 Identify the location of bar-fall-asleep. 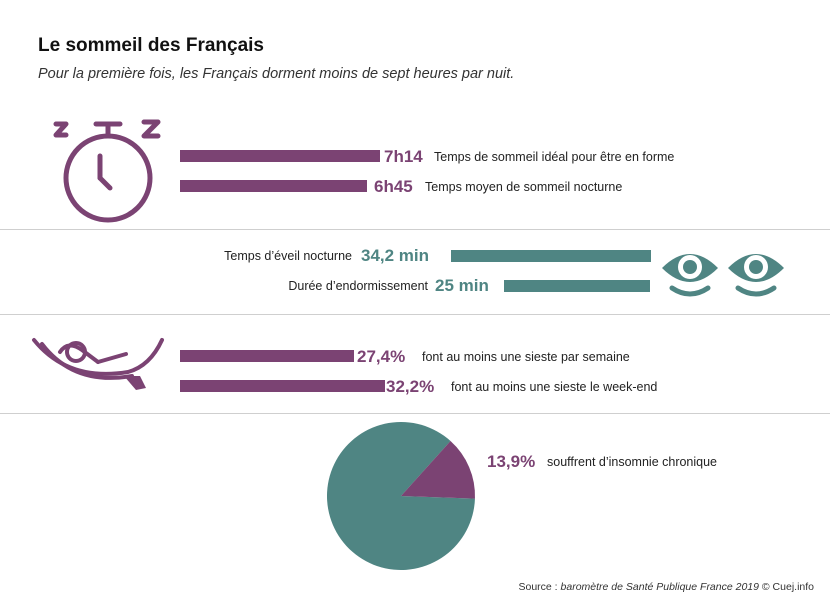
(577, 286).